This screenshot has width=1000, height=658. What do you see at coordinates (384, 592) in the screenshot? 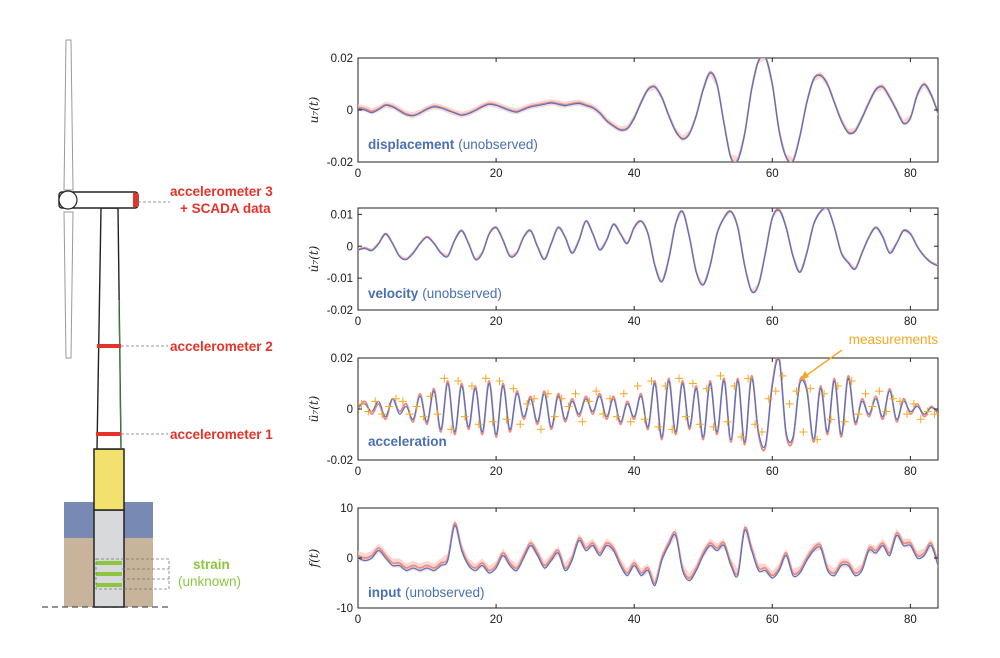
I see `input-title: input` at bounding box center [384, 592].